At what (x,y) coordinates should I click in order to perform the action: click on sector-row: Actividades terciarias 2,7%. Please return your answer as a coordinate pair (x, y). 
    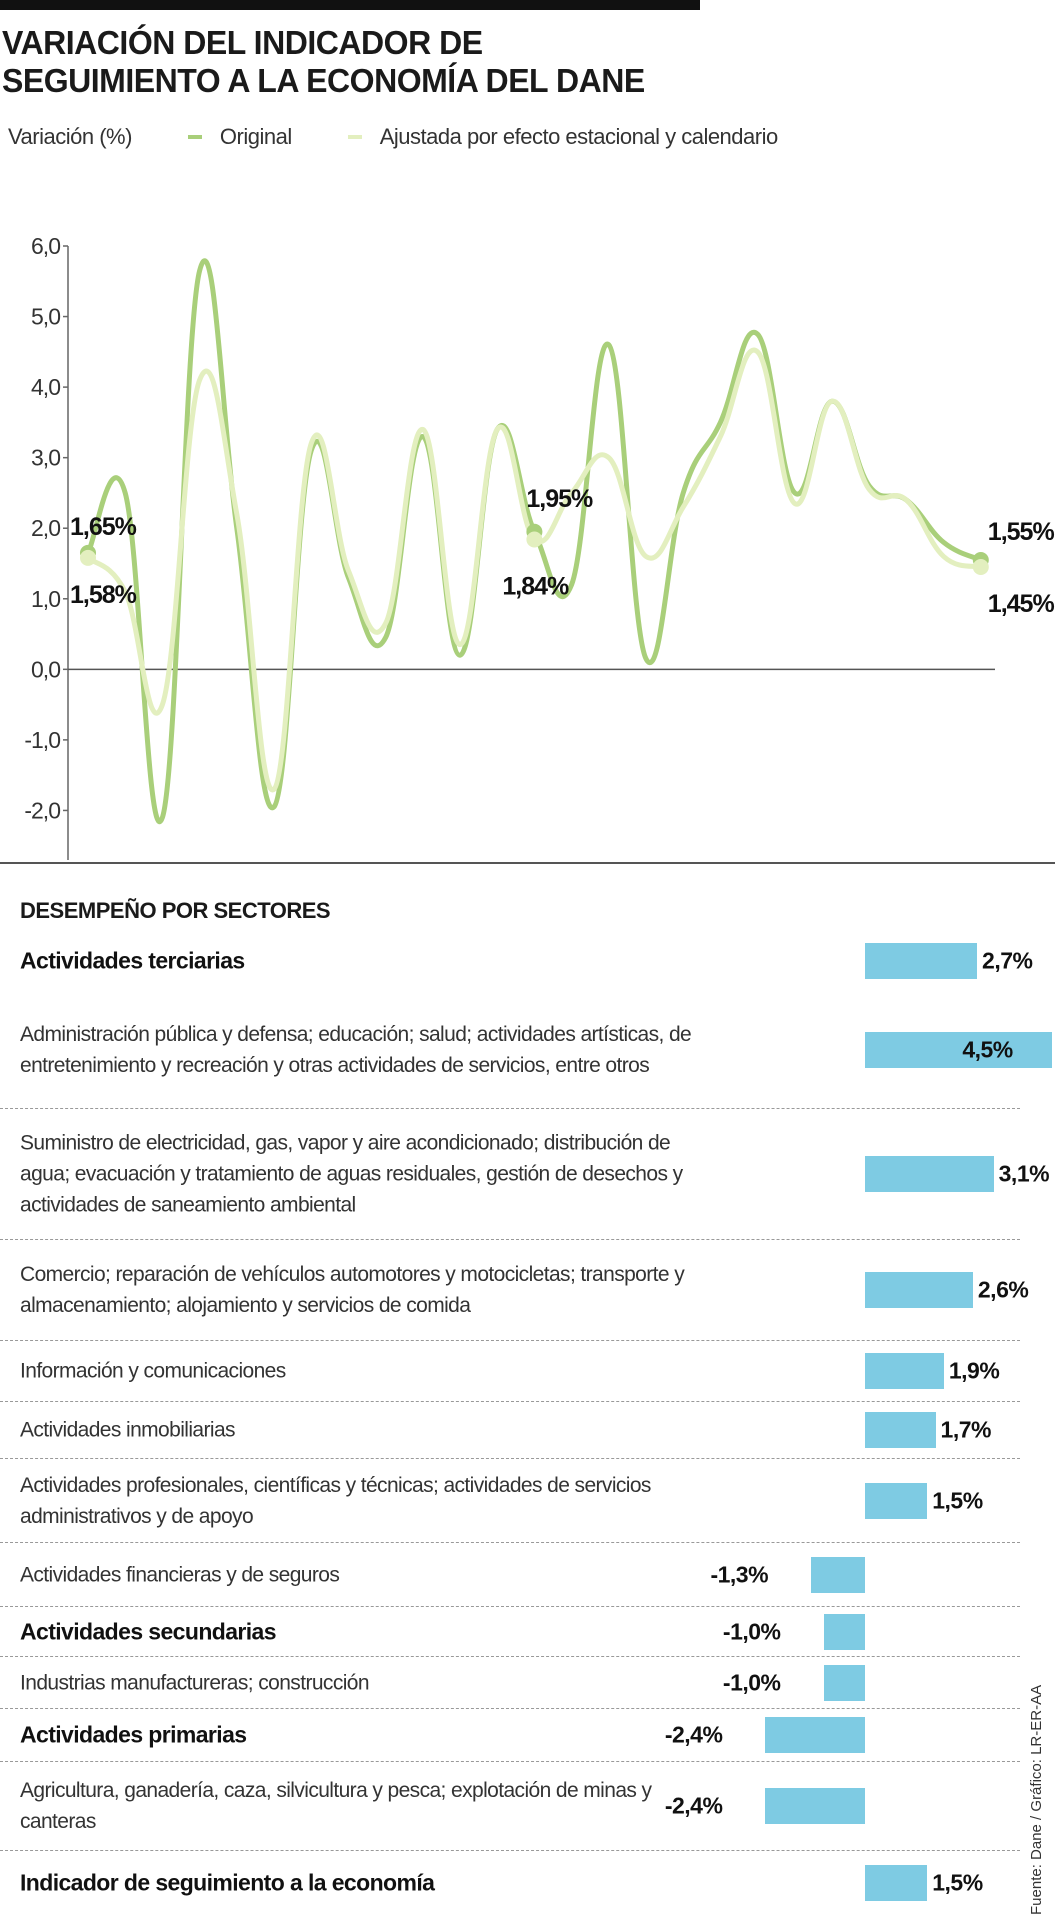
    Looking at the image, I should click on (516, 960).